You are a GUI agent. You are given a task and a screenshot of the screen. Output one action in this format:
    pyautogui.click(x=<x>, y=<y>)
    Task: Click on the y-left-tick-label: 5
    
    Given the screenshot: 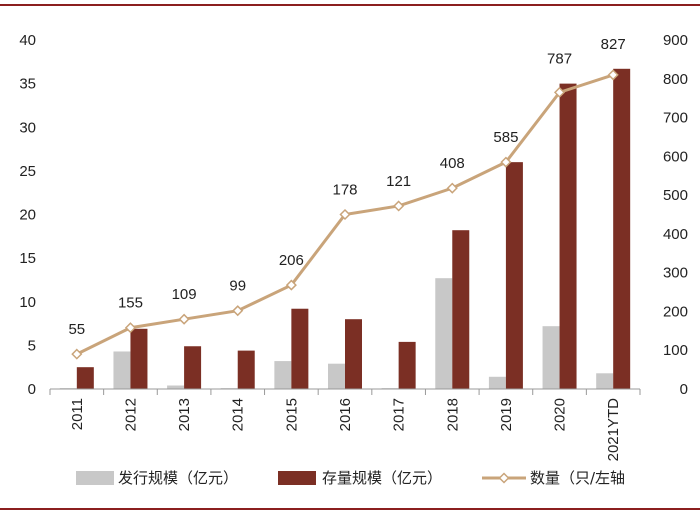 What is the action you would take?
    pyautogui.click(x=32, y=345)
    